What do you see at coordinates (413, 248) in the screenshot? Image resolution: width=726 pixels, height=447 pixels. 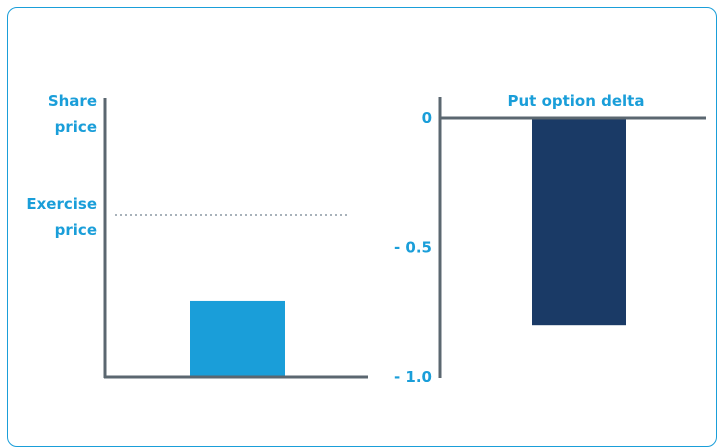 I see `put-delta-tick-label: - 0.5` at bounding box center [413, 248].